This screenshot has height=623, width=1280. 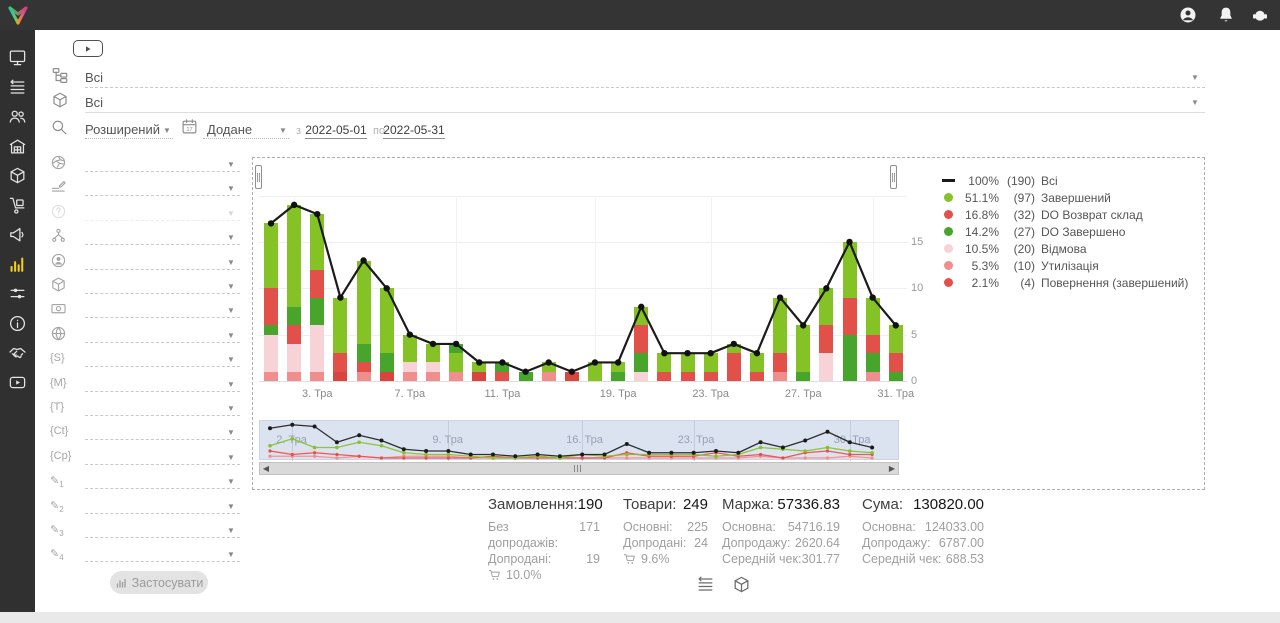 I want to click on bar-26-tra, so click(x=780, y=339).